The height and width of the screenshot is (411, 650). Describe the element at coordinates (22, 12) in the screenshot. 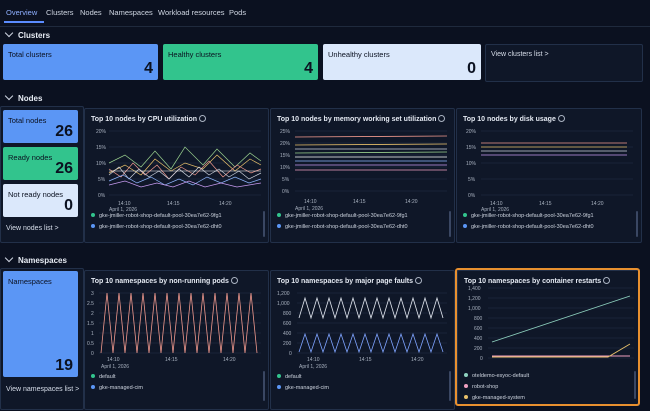

I see `tab-overview: Overview` at that location.